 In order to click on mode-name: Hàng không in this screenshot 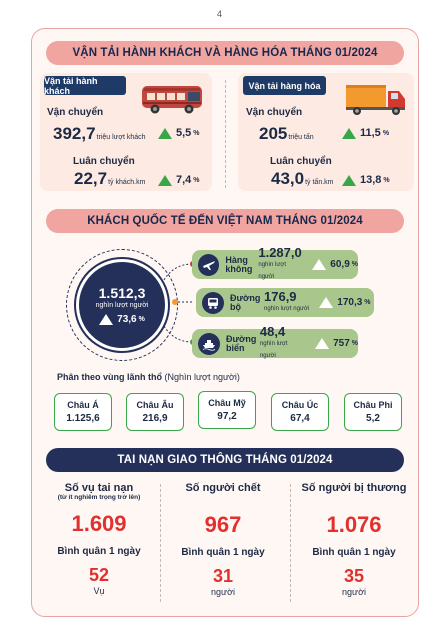, I will do `click(239, 264)`.